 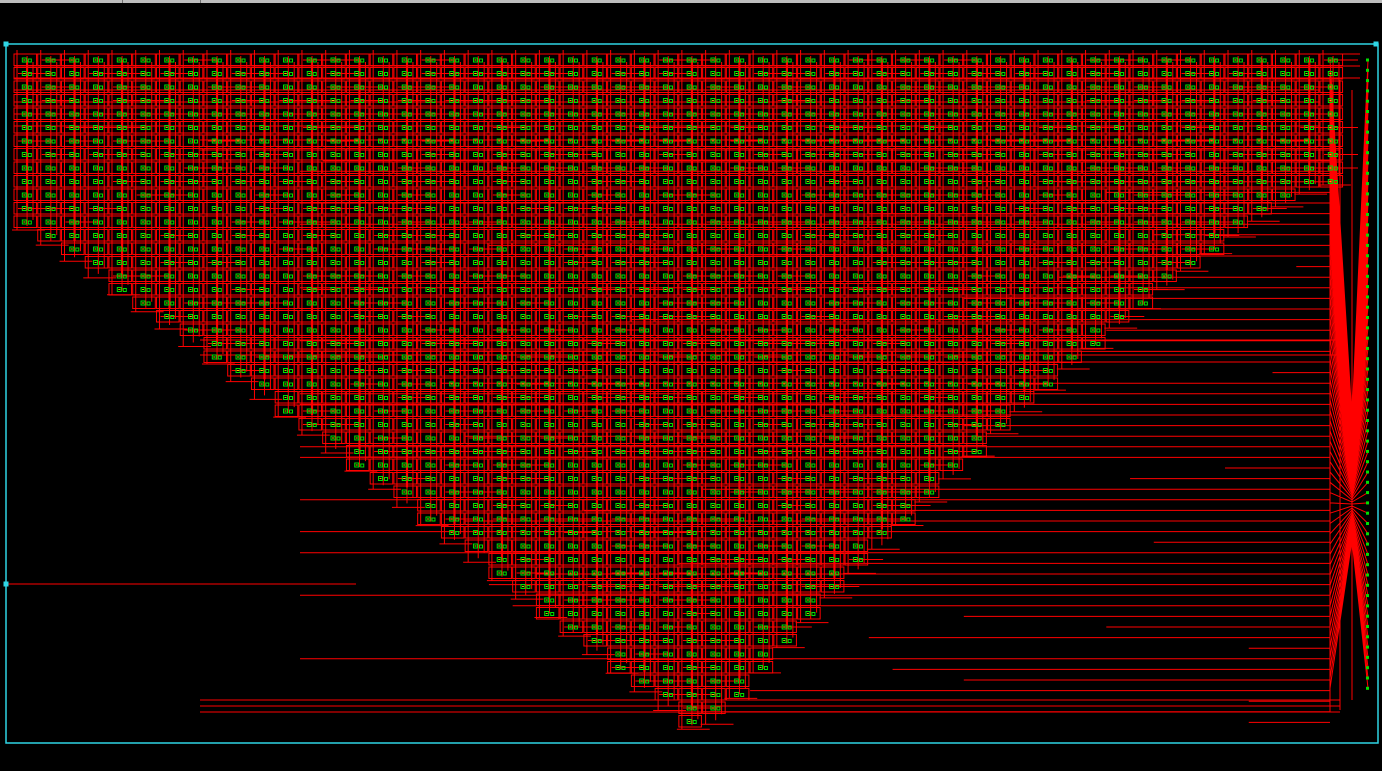 I want to click on toolbar-strip, so click(x=691, y=1).